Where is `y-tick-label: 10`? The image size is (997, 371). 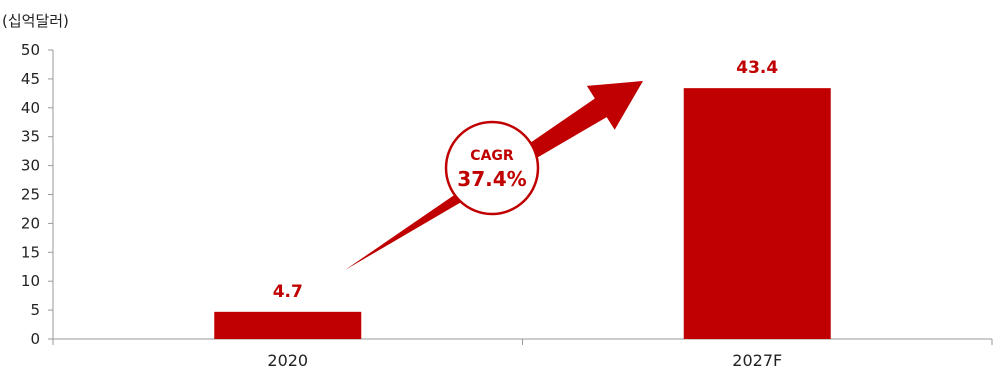
y-tick-label: 10 is located at coordinates (30, 281).